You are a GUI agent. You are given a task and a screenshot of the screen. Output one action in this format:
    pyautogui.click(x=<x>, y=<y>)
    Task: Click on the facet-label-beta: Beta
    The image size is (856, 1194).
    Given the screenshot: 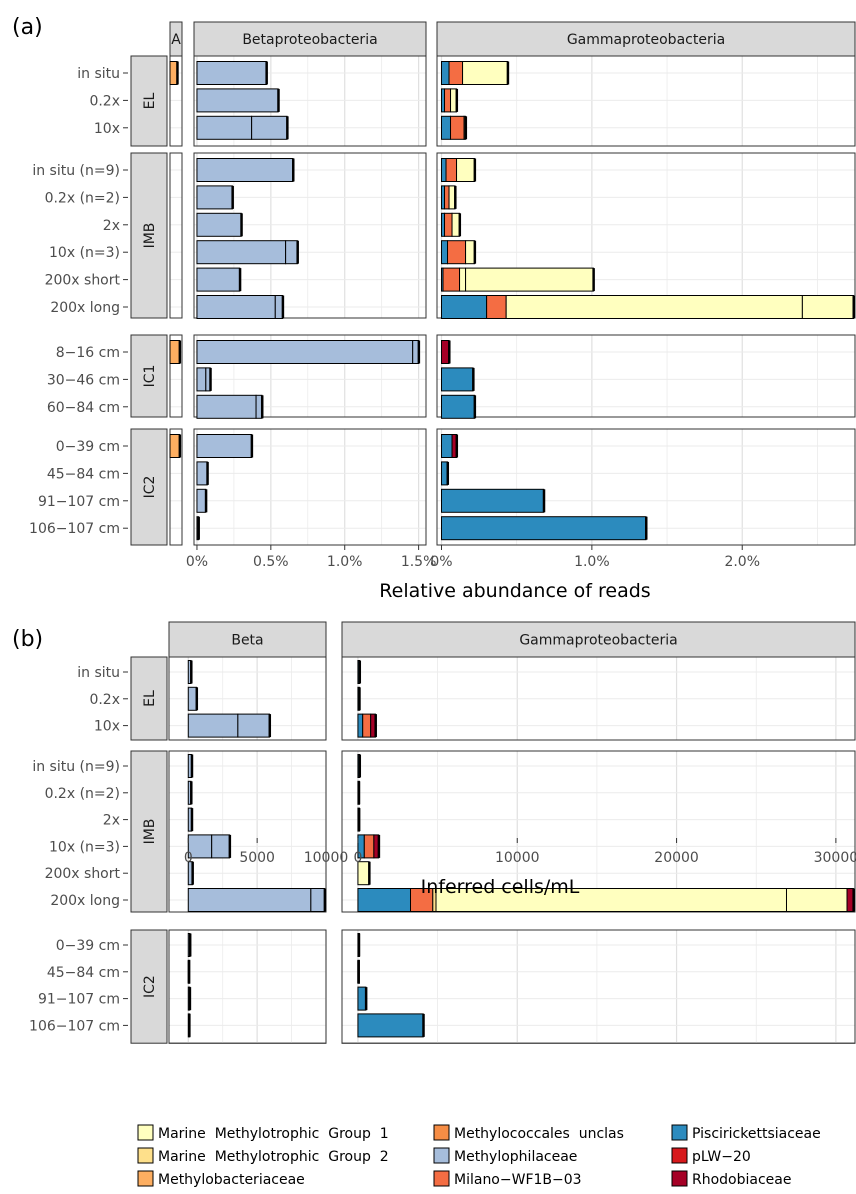 What is the action you would take?
    pyautogui.click(x=247, y=641)
    